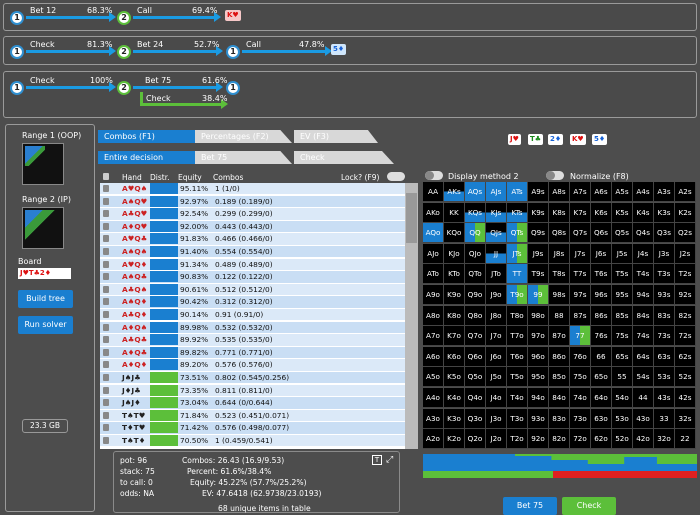 This screenshot has width=700, height=515. I want to click on matrix-cell: T7o, so click(517, 336).